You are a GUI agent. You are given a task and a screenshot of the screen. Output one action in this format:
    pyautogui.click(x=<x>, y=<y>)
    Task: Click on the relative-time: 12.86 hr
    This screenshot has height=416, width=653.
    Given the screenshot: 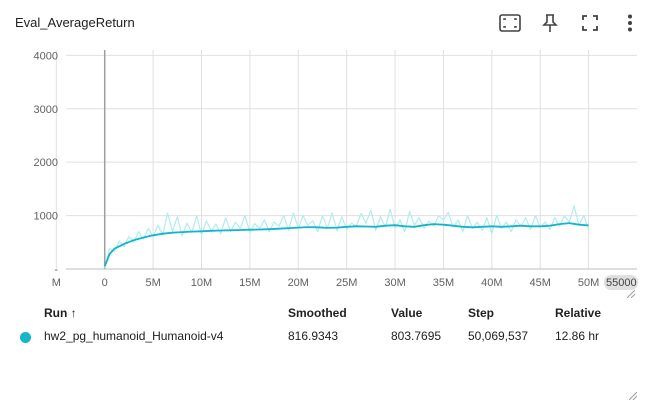 What is the action you would take?
    pyautogui.click(x=577, y=336)
    